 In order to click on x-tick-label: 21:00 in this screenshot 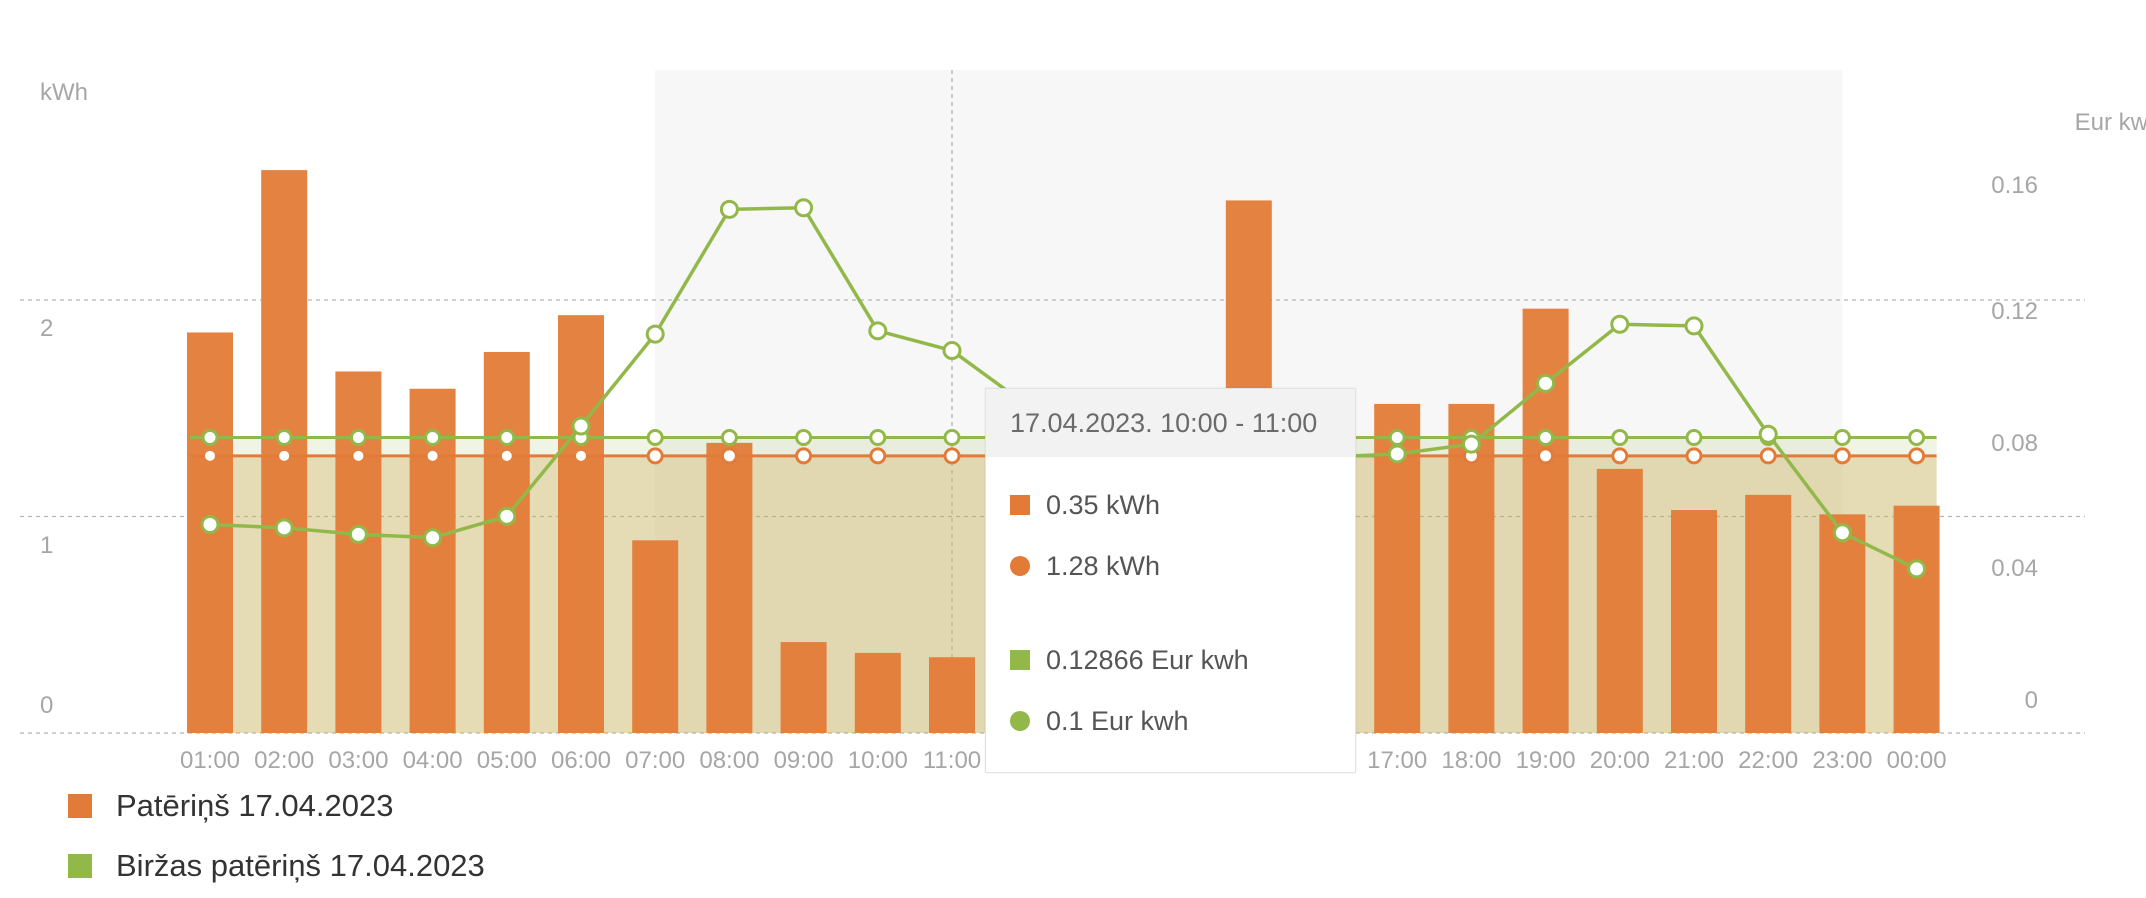, I will do `click(1694, 760)`.